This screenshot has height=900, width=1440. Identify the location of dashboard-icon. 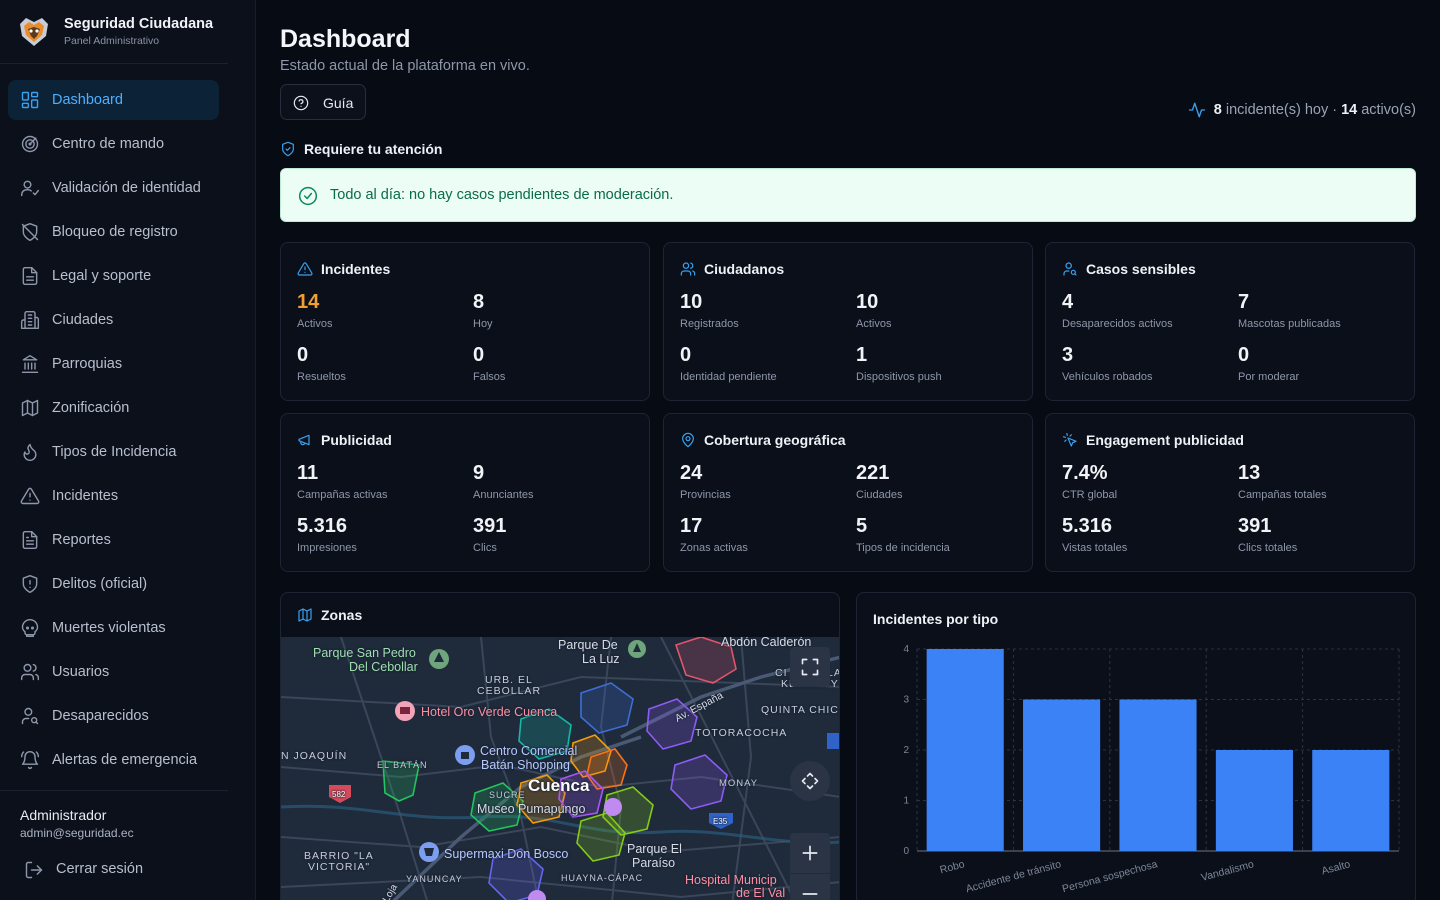
(30, 100).